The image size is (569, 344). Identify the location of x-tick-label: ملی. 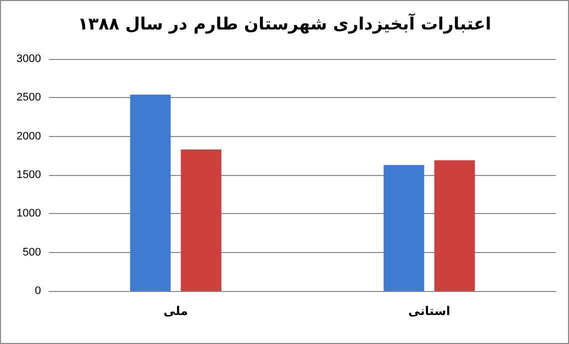
(176, 311).